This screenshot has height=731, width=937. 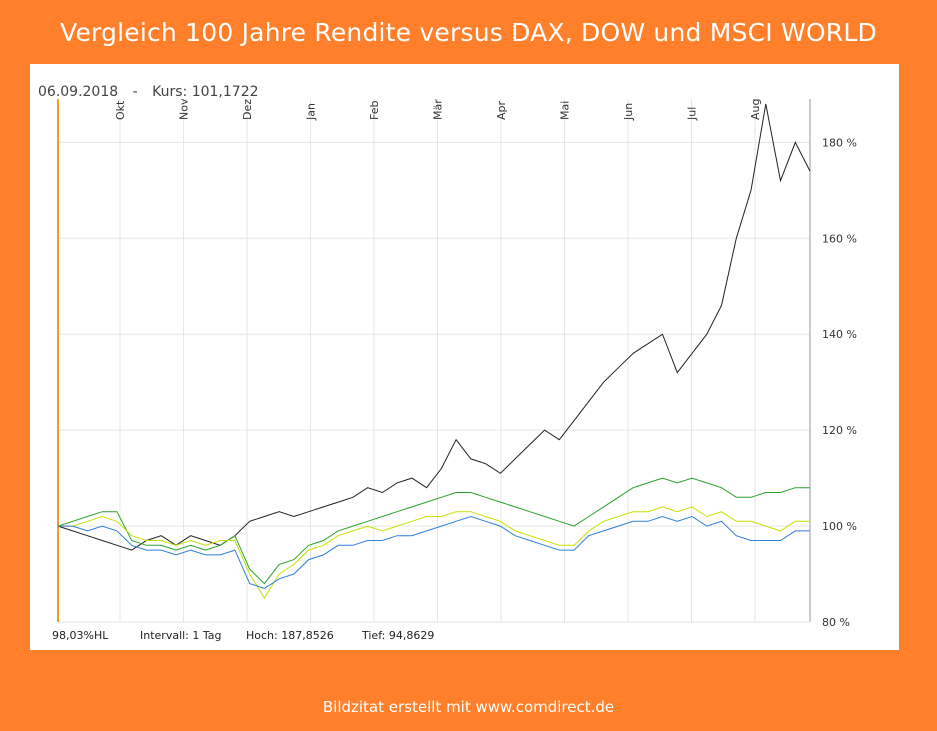 What do you see at coordinates (501, 110) in the screenshot?
I see `x-tick-label: Apr` at bounding box center [501, 110].